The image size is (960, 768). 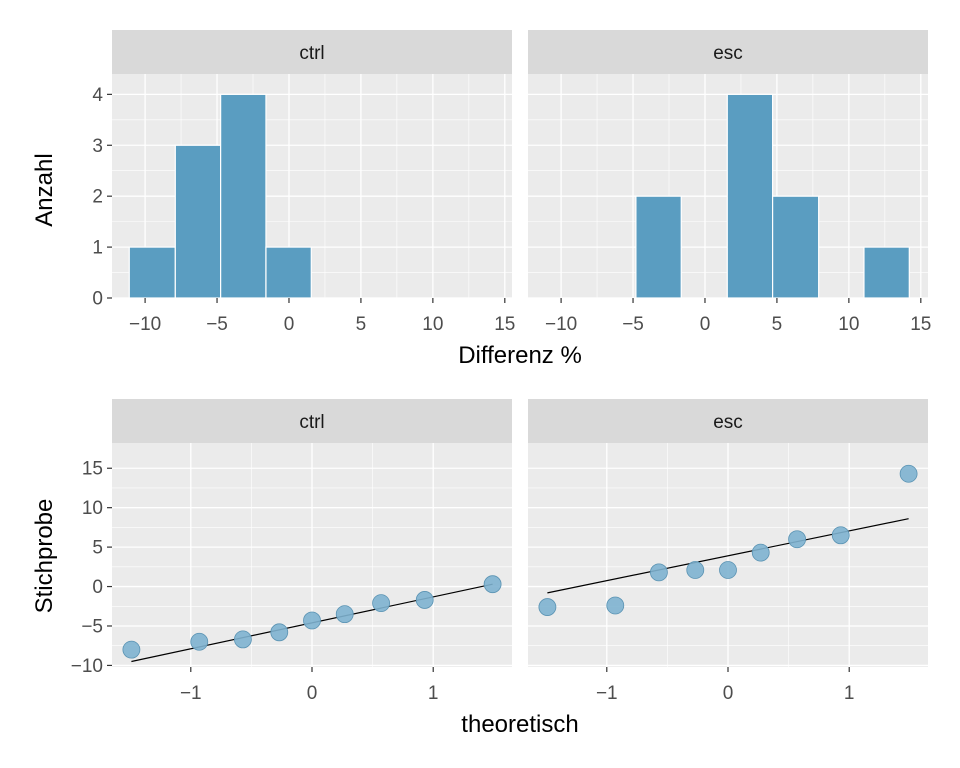 What do you see at coordinates (520, 355) in the screenshot?
I see `histogram-x-axis-title: Differenz %` at bounding box center [520, 355].